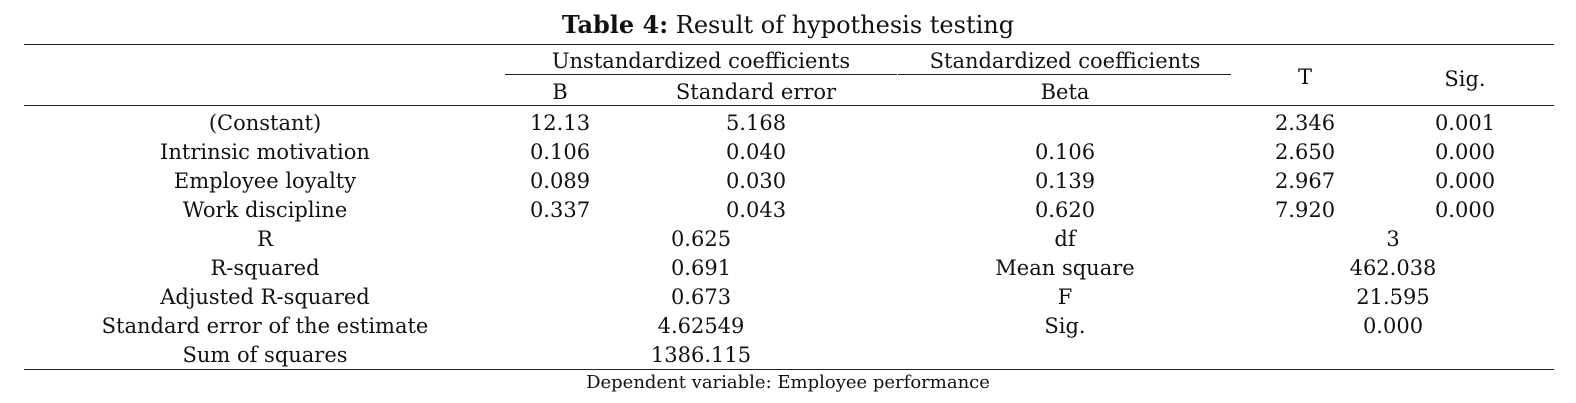  I want to click on coef-b-value: 12.13, so click(560, 123).